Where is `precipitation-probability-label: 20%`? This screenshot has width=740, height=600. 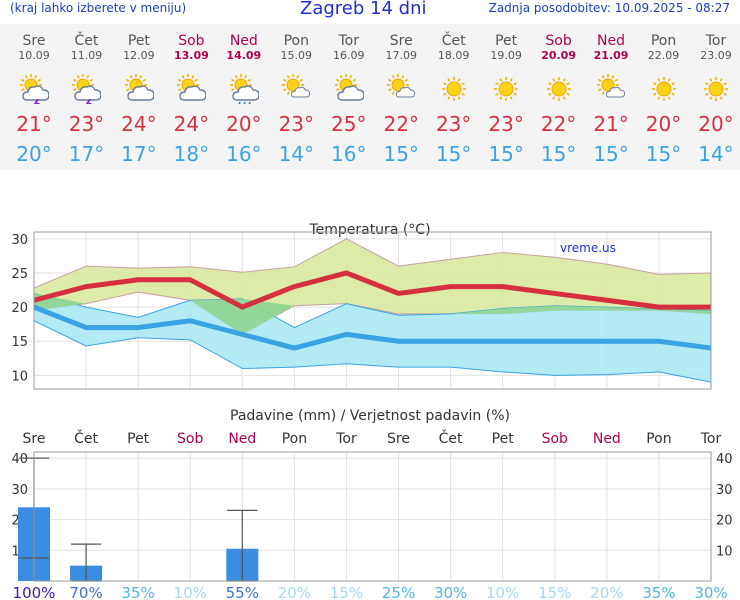
precipitation-probability-label: 20% is located at coordinates (606, 592).